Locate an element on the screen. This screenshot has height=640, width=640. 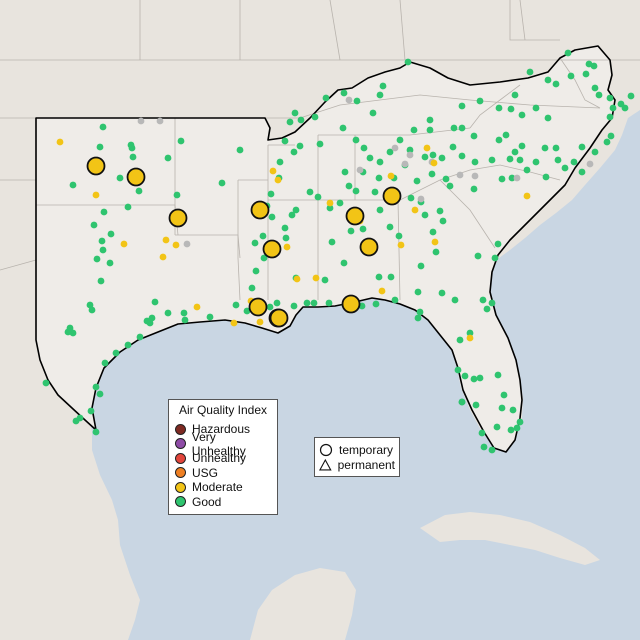
yucatan is located at coordinates (303, 604).